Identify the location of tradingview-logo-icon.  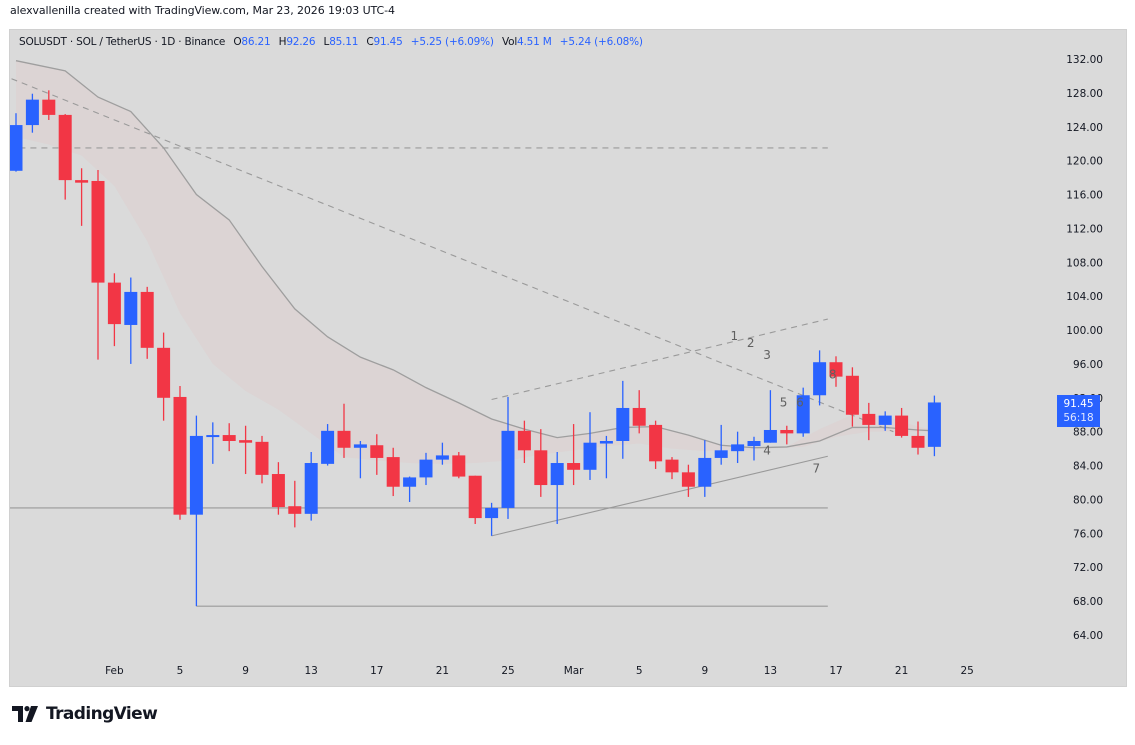
(25, 714).